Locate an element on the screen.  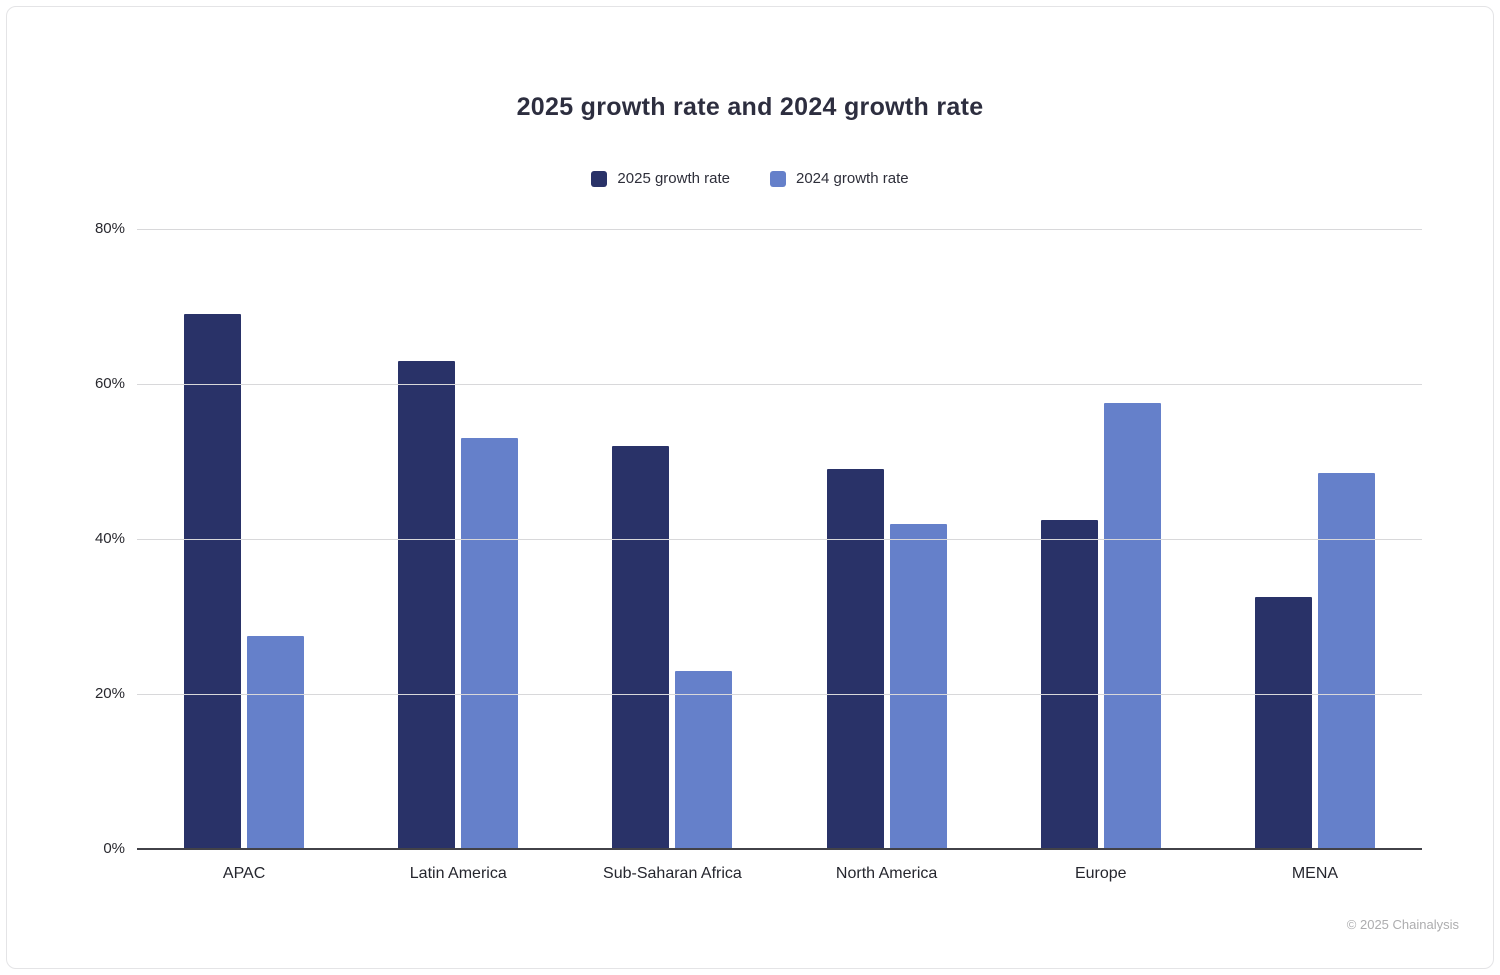
x-axis-label-apac: APAC is located at coordinates (244, 873).